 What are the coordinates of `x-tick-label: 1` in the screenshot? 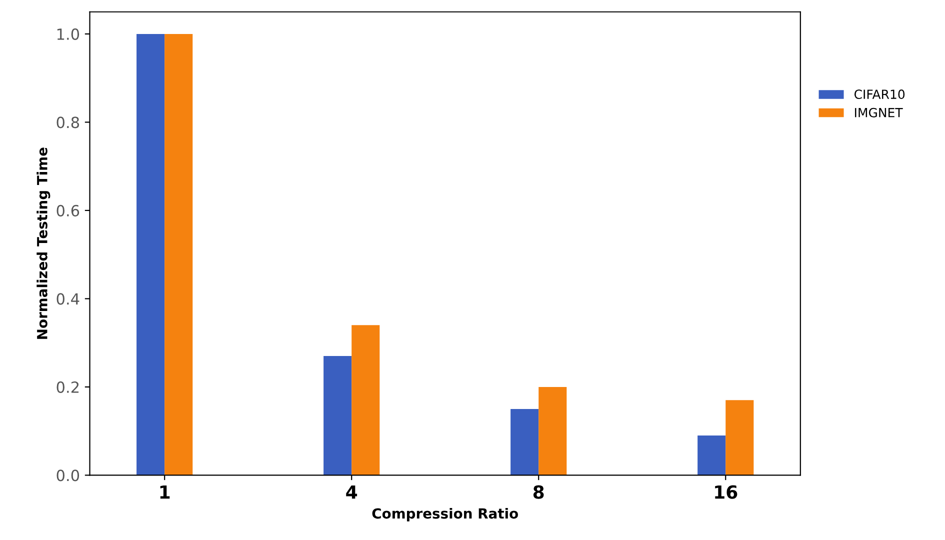 It's located at (165, 492).